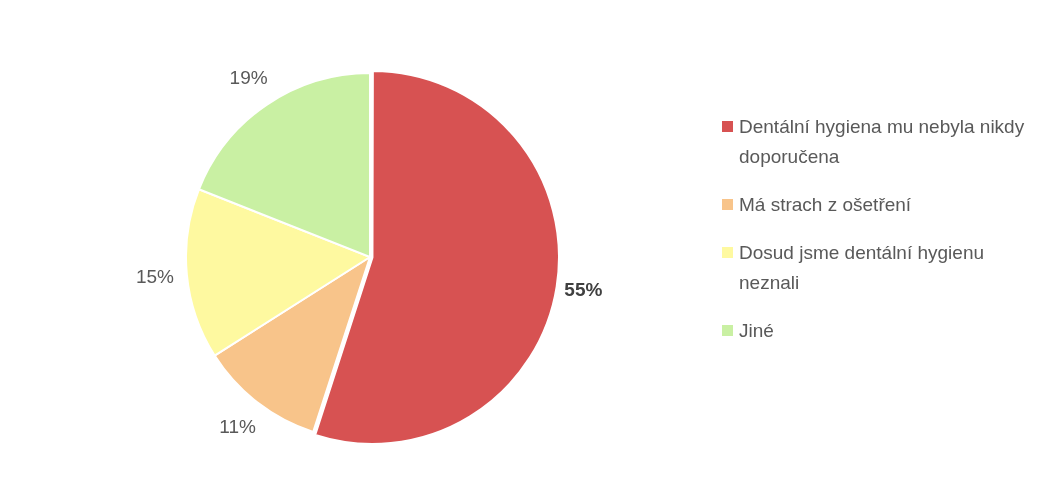 This screenshot has width=1054, height=496. What do you see at coordinates (248, 77) in the screenshot?
I see `data-label: 19%` at bounding box center [248, 77].